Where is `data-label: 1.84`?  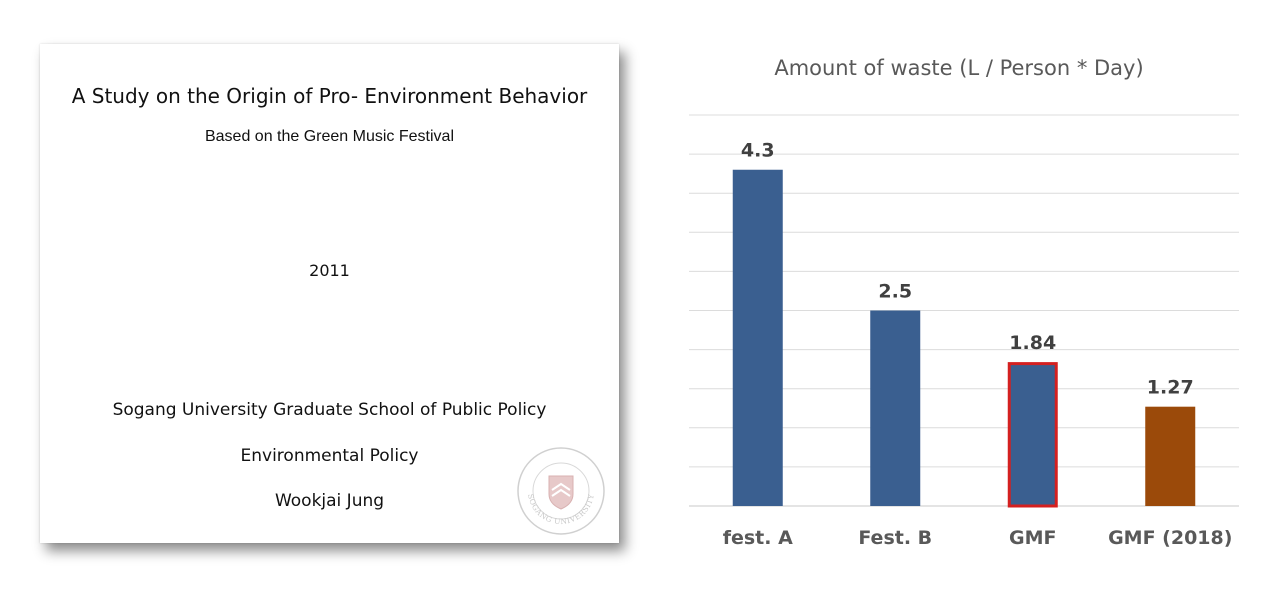 data-label: 1.84 is located at coordinates (1032, 343).